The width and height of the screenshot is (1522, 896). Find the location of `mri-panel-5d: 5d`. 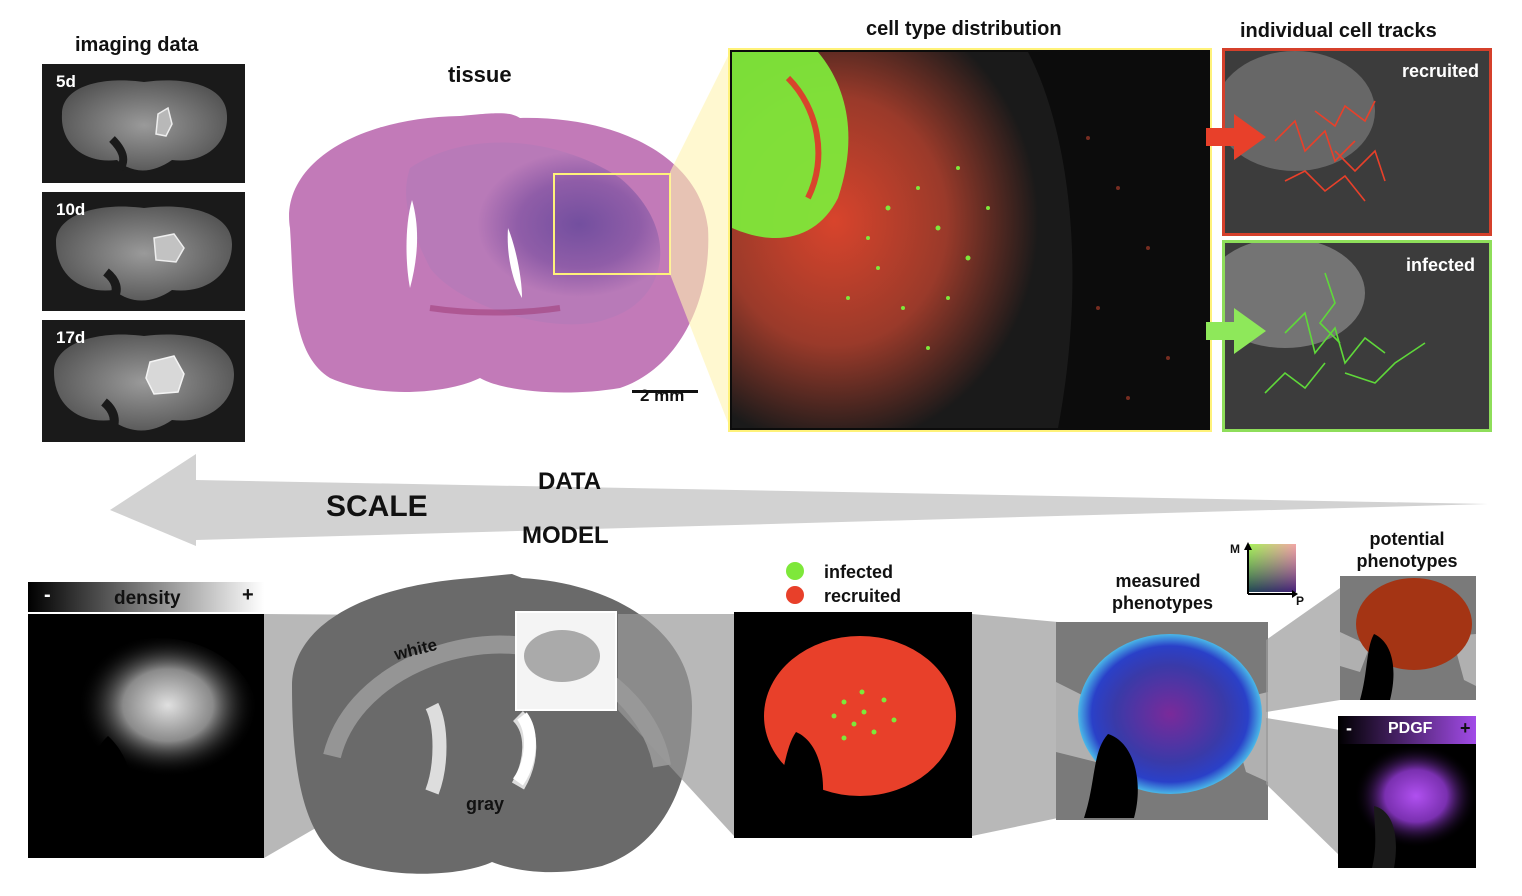

mri-panel-5d: 5d is located at coordinates (143, 123).